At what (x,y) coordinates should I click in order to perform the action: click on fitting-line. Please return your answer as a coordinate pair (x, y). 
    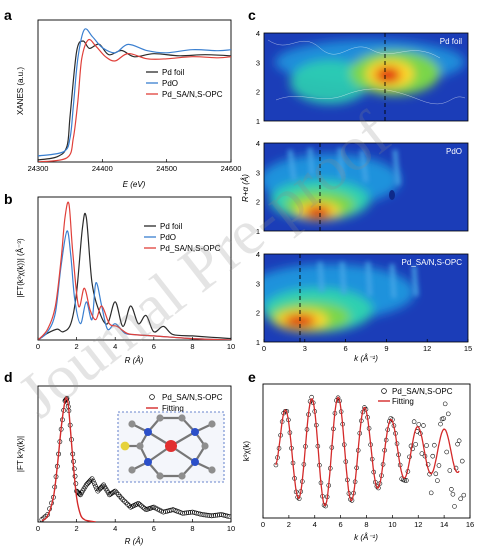
    Looking at the image, I should click on (367, 451).